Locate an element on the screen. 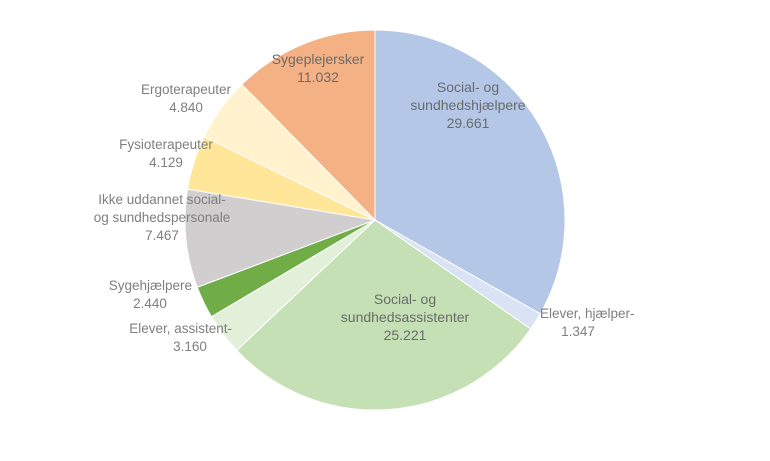  slice-label-7: Ergoterapeuter 4.840 is located at coordinates (186, 98).